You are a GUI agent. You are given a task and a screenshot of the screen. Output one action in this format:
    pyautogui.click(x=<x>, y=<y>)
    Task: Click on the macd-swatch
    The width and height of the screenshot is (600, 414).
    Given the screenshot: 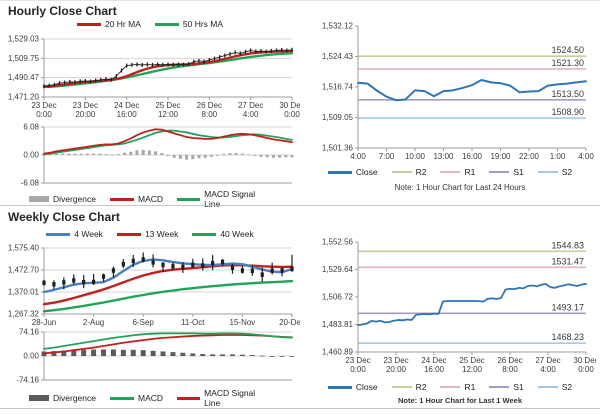 What is the action you would take?
    pyautogui.click(x=122, y=199)
    